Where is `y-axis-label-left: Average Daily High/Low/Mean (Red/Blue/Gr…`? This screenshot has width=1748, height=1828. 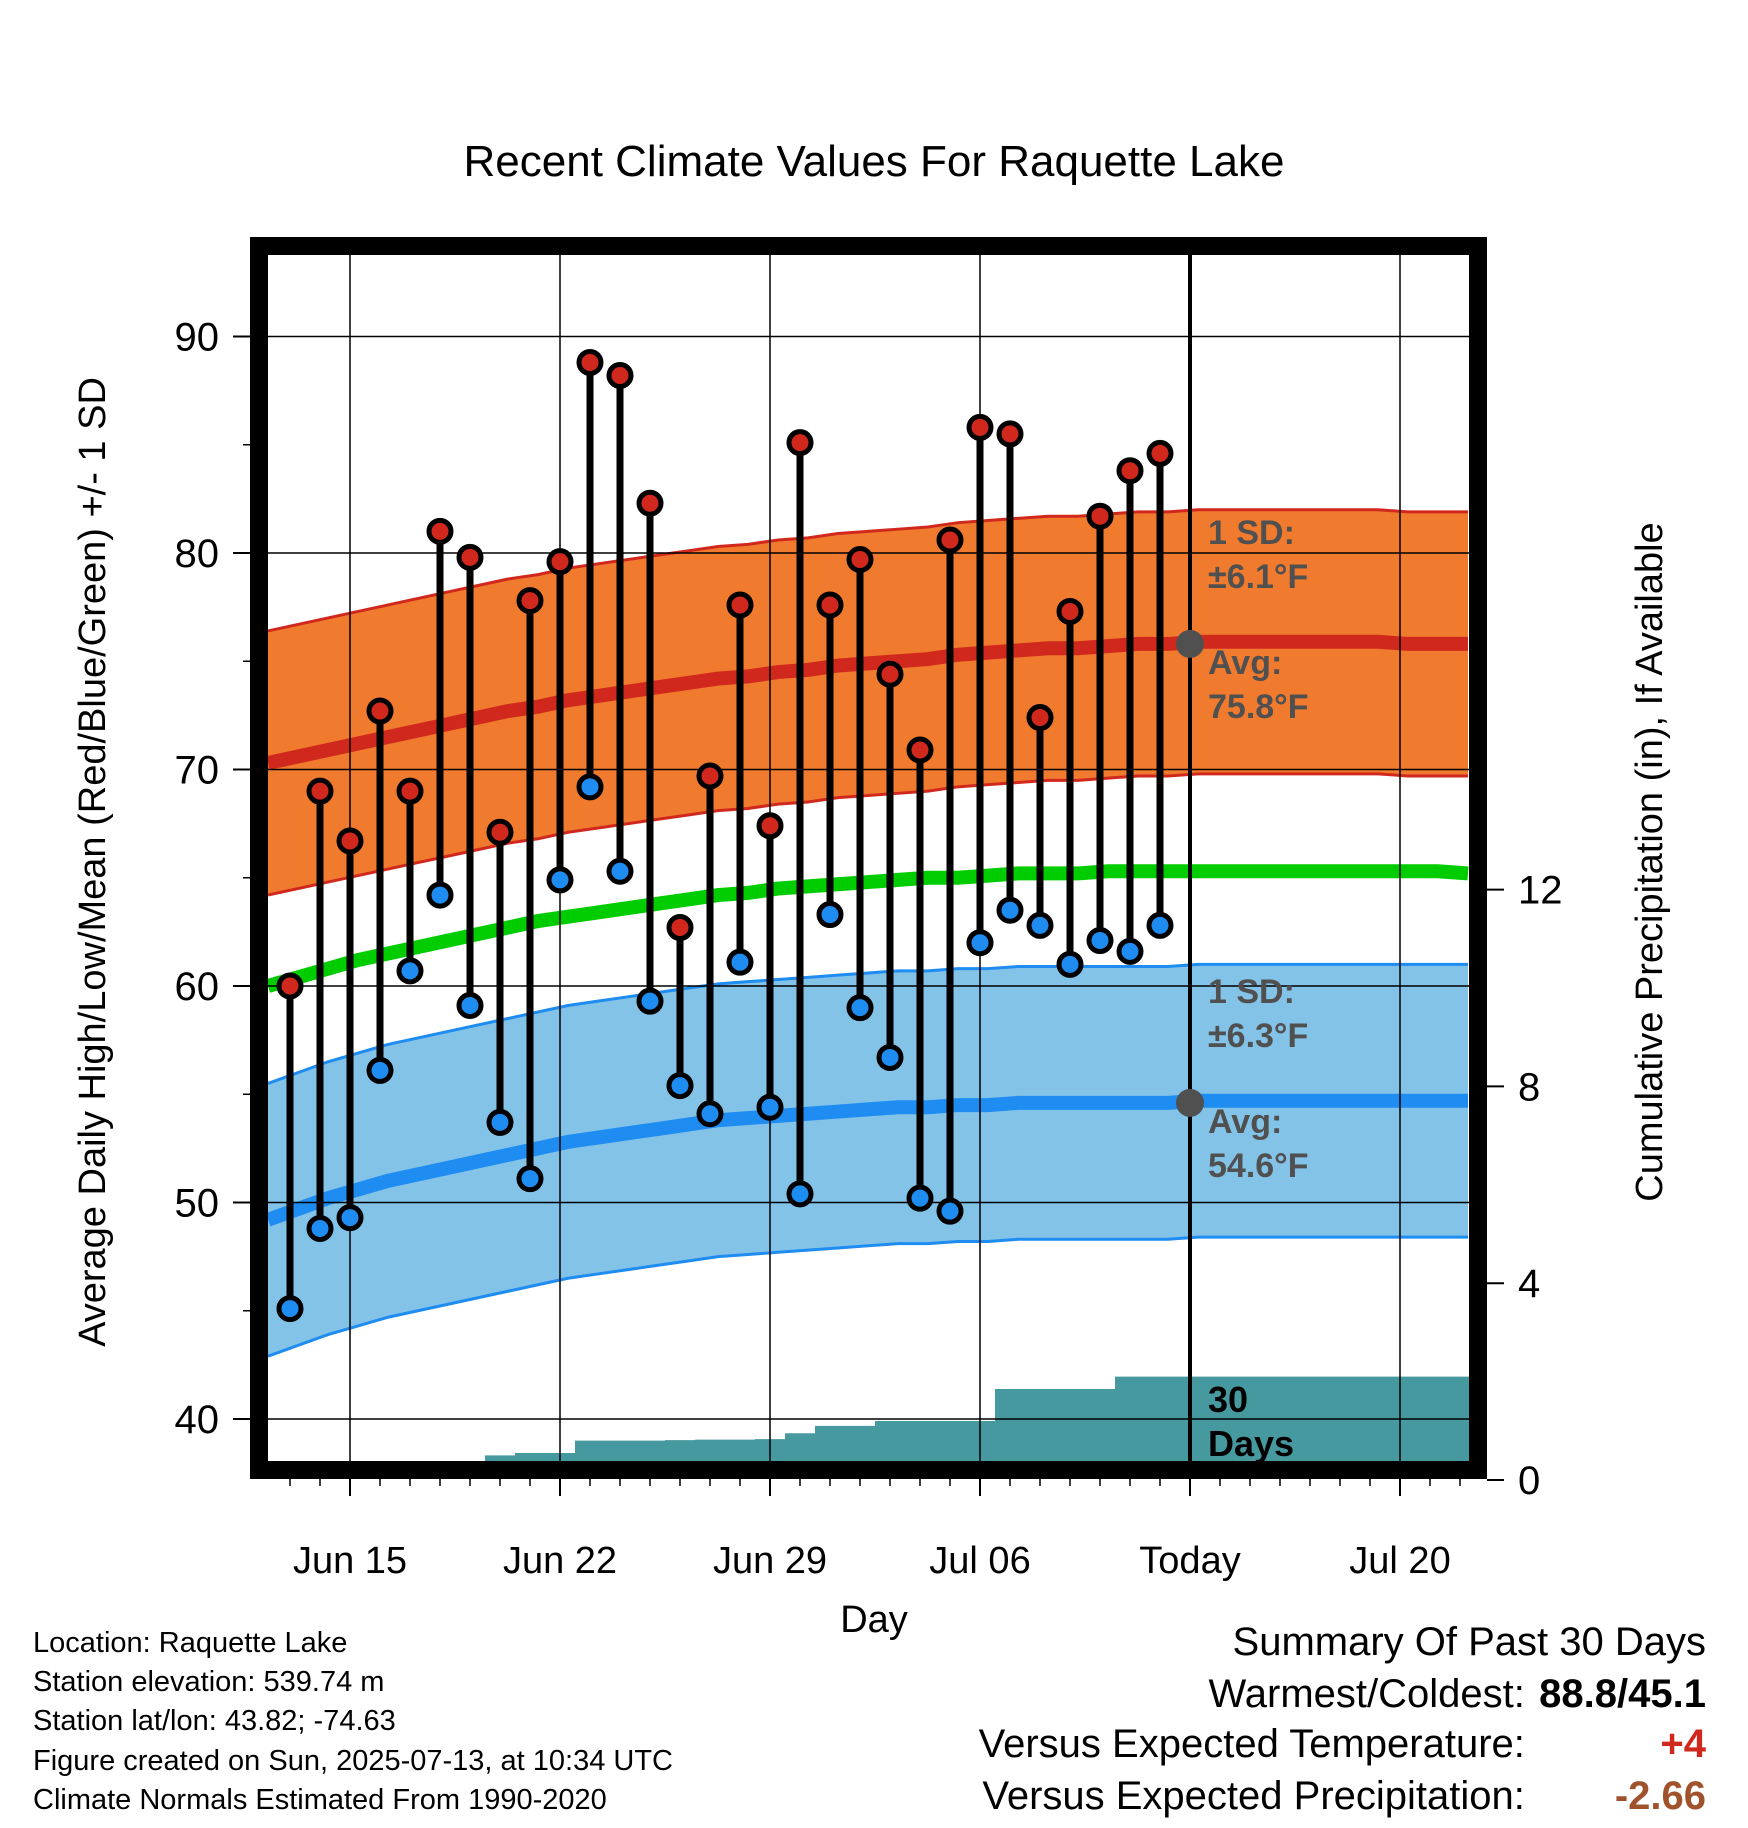 y-axis-label-left: Average Daily High/Low/Mean (Red/Blue/Gr… is located at coordinates (93, 862).